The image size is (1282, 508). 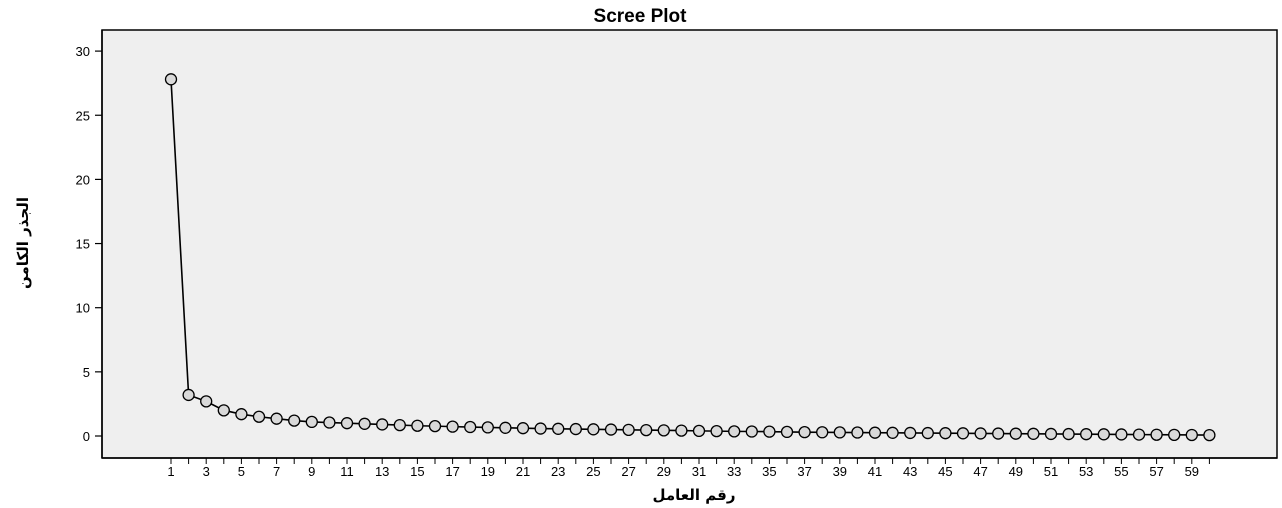 I want to click on x-tick-label: 33, so click(x=734, y=471).